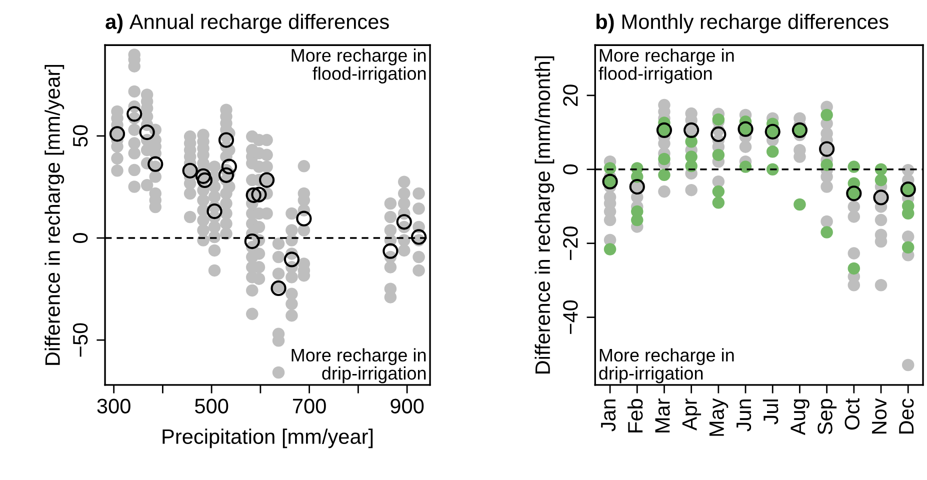 Image resolution: width=927 pixels, height=480 pixels. I want to click on x-tick-label: Mar, so click(662, 415).